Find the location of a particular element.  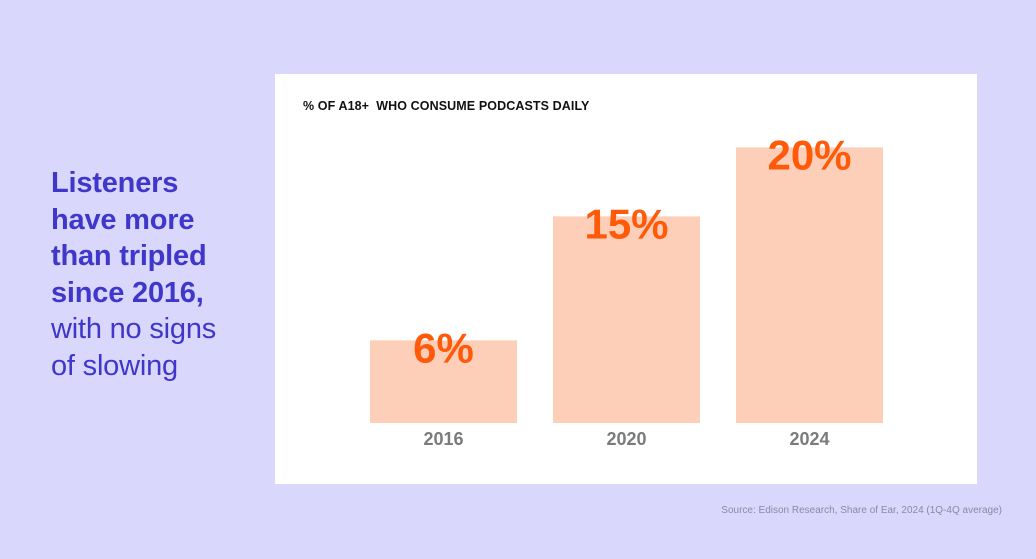

value-label-2020: 15% is located at coordinates (626, 223).